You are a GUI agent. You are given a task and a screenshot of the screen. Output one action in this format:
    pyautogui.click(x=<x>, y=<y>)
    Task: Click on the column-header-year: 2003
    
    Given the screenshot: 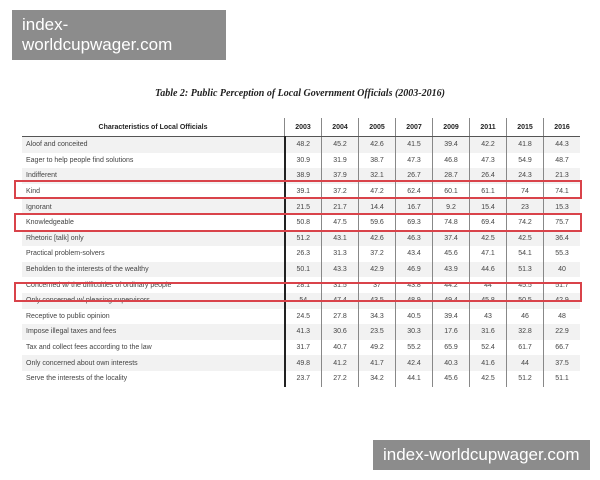 What is the action you would take?
    pyautogui.click(x=303, y=127)
    